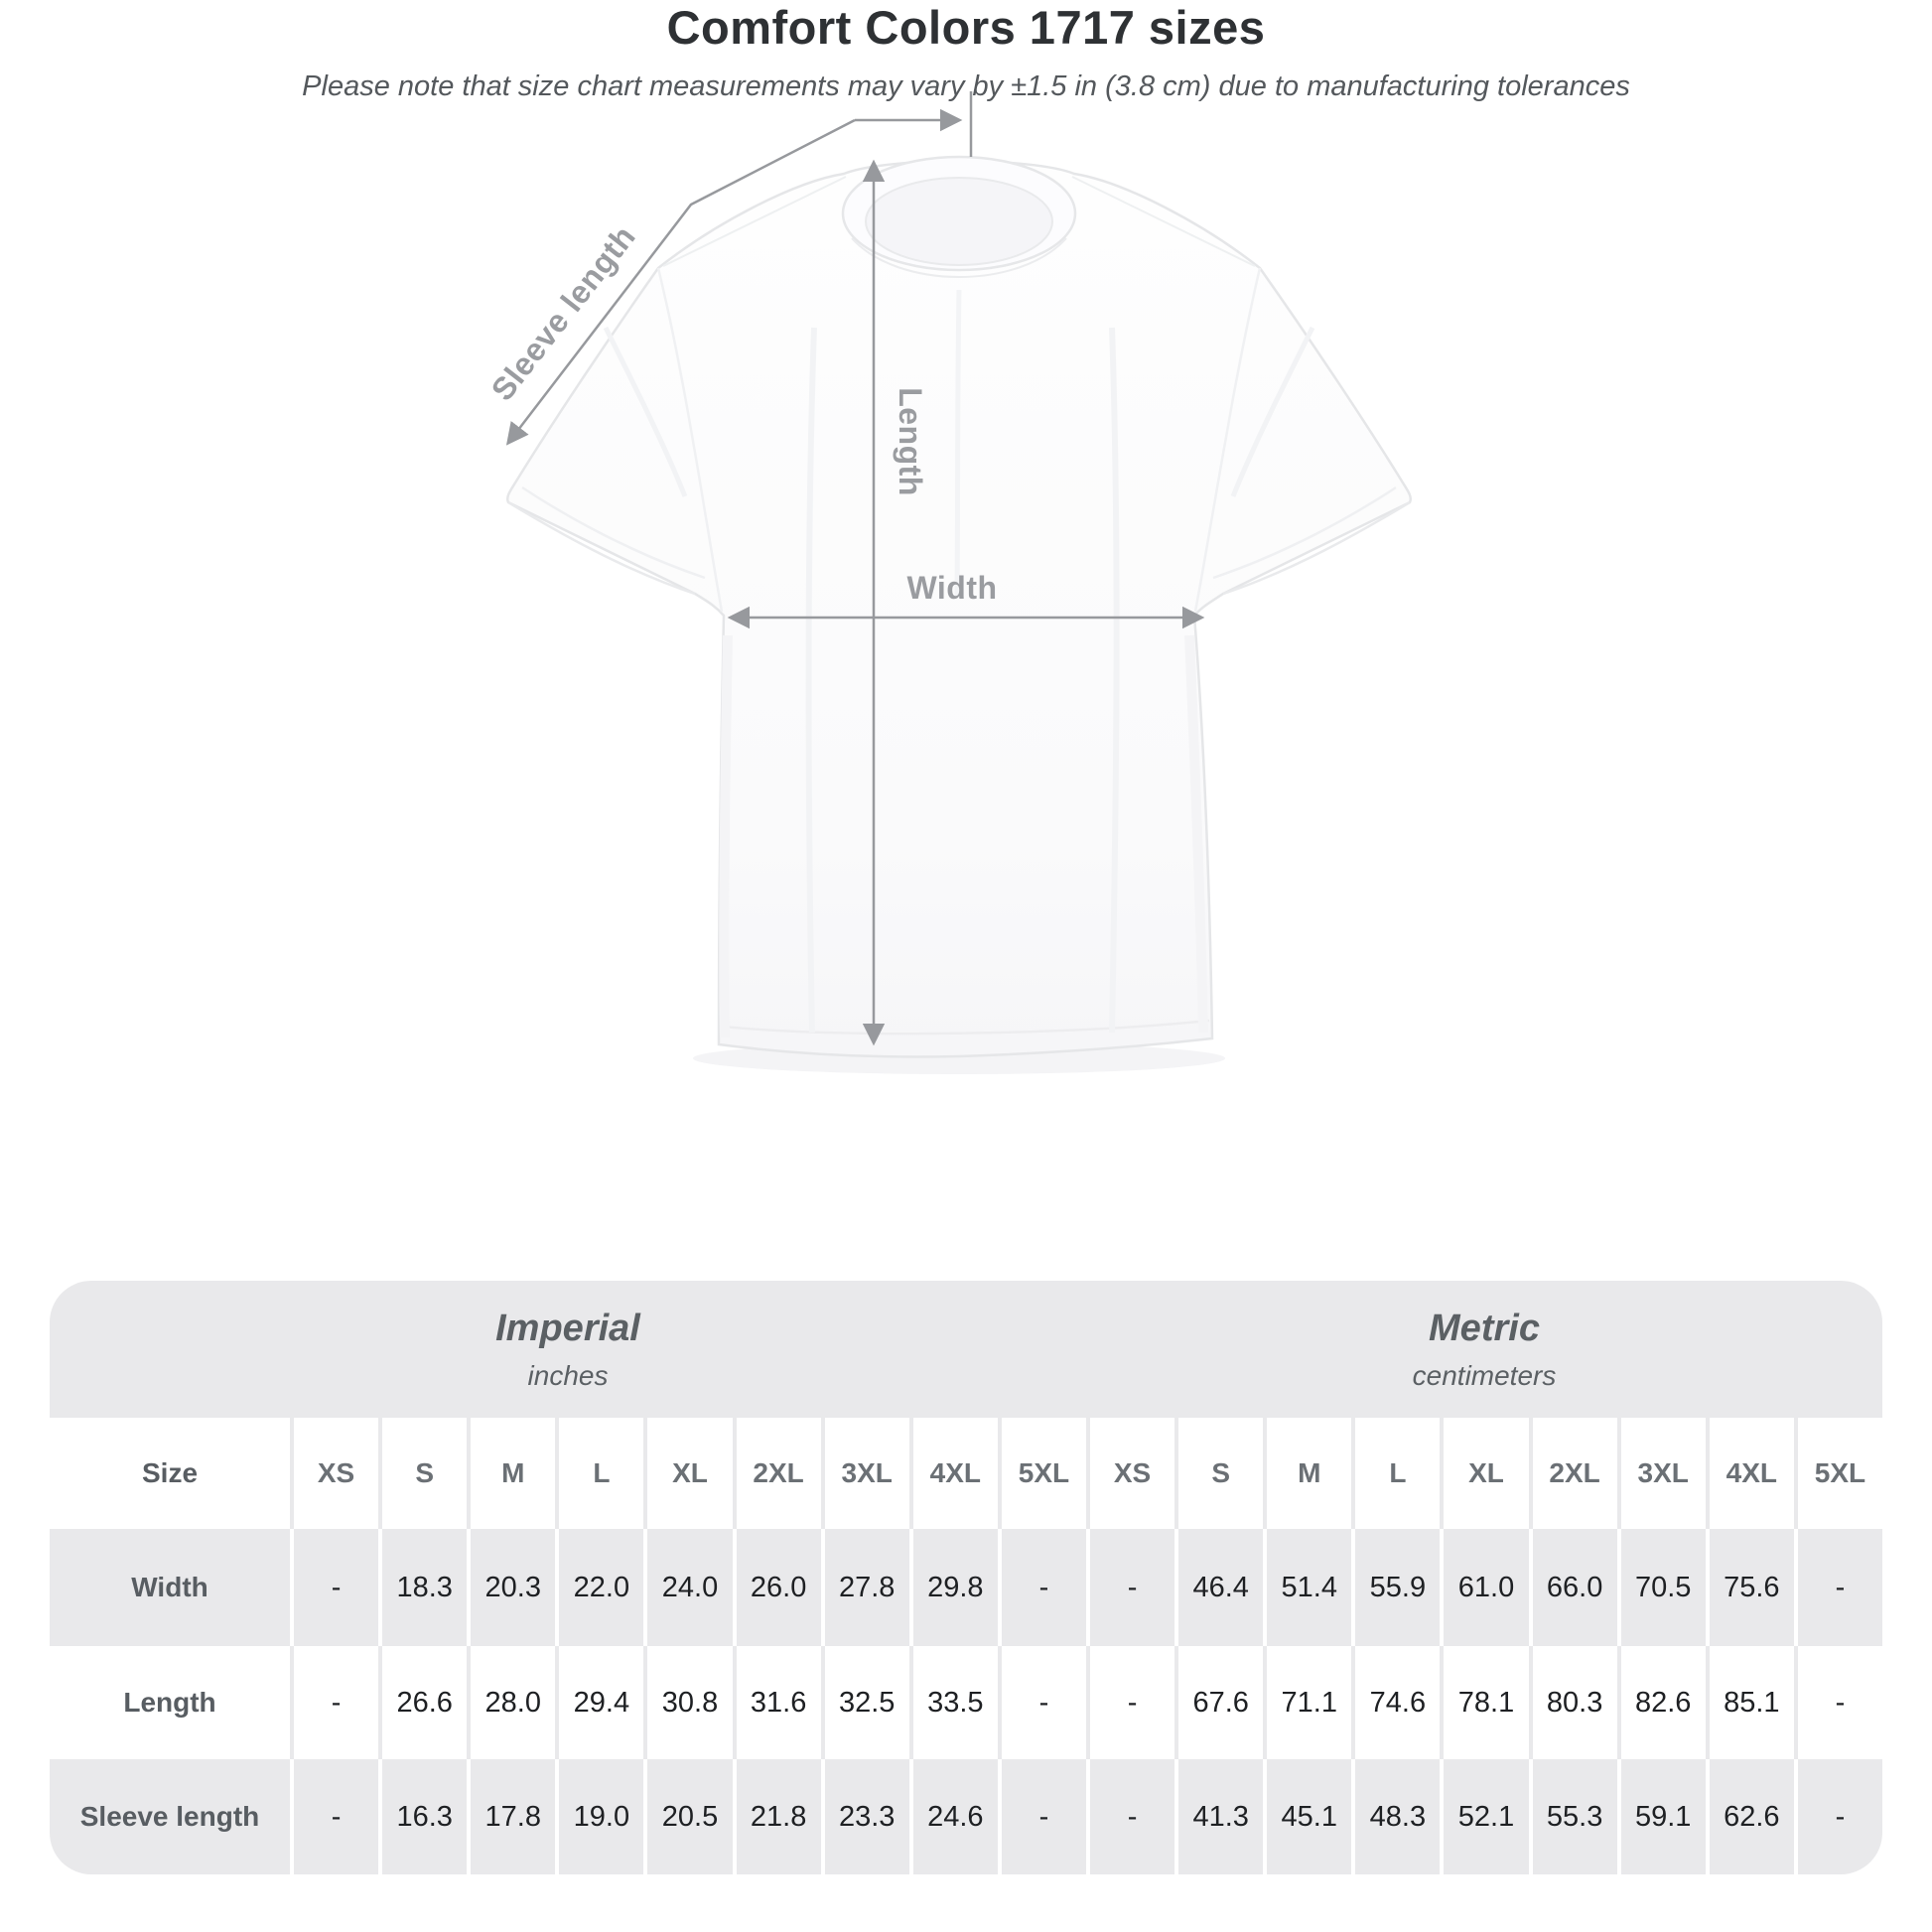 The height and width of the screenshot is (1932, 1932). Describe the element at coordinates (680, 282) in the screenshot. I see `sleeve-length-line` at that location.